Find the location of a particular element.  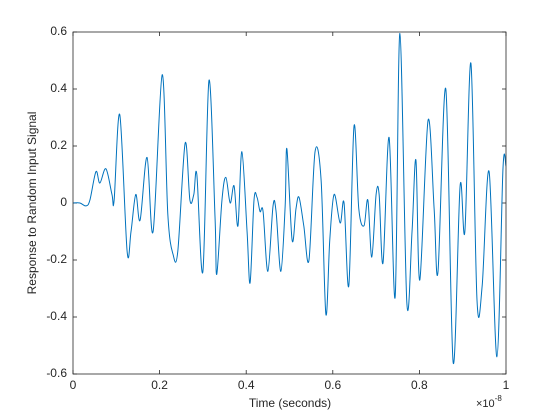

x-multiplier-base: ×10 is located at coordinates (485, 404).